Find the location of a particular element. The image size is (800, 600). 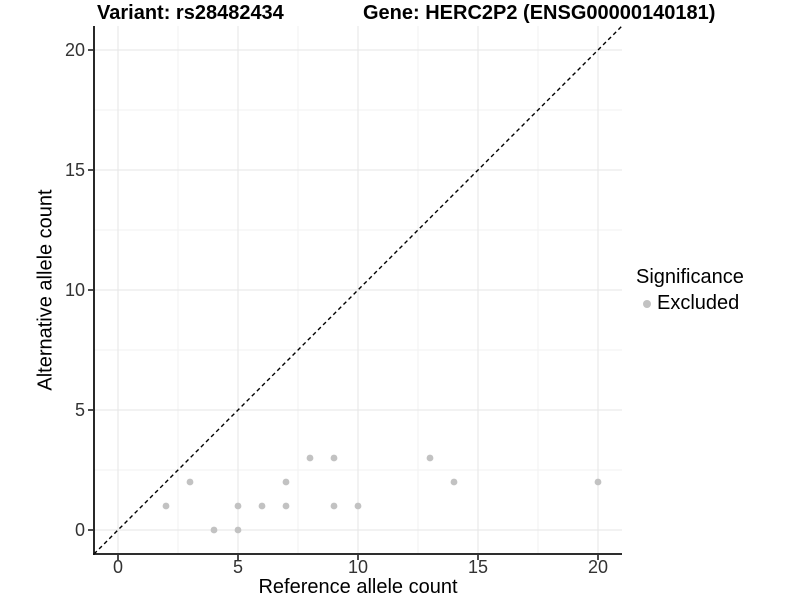

y-tick-label: 15 is located at coordinates (75, 170).